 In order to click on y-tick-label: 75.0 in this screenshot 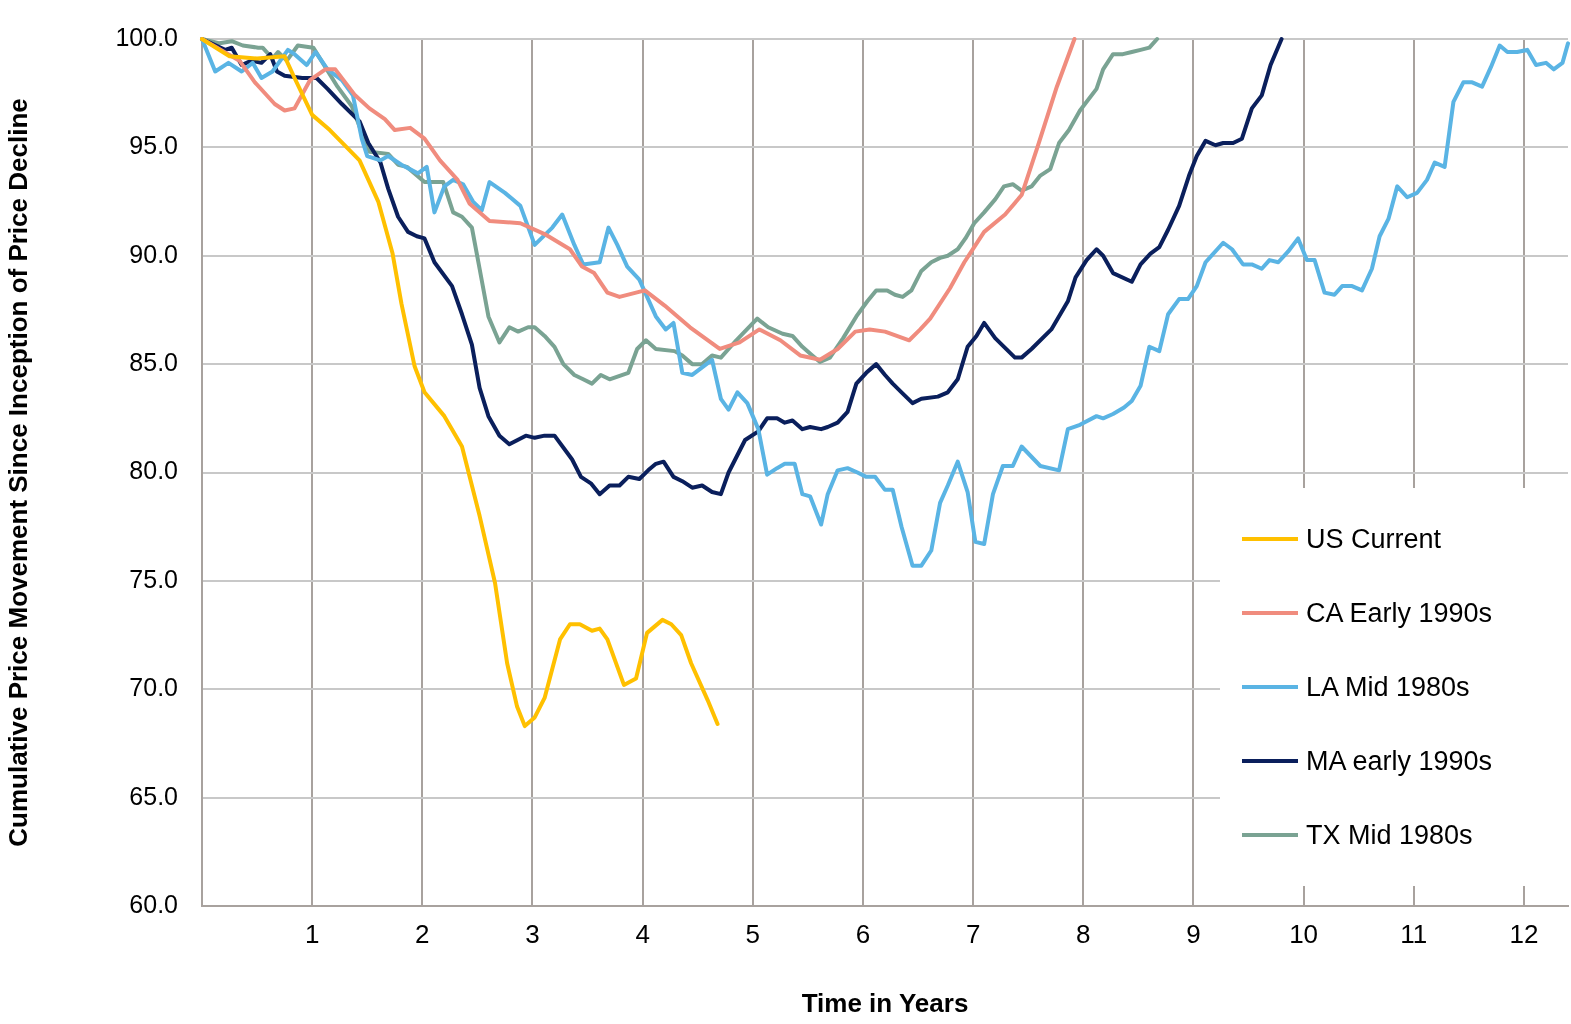, I will do `click(153, 578)`.